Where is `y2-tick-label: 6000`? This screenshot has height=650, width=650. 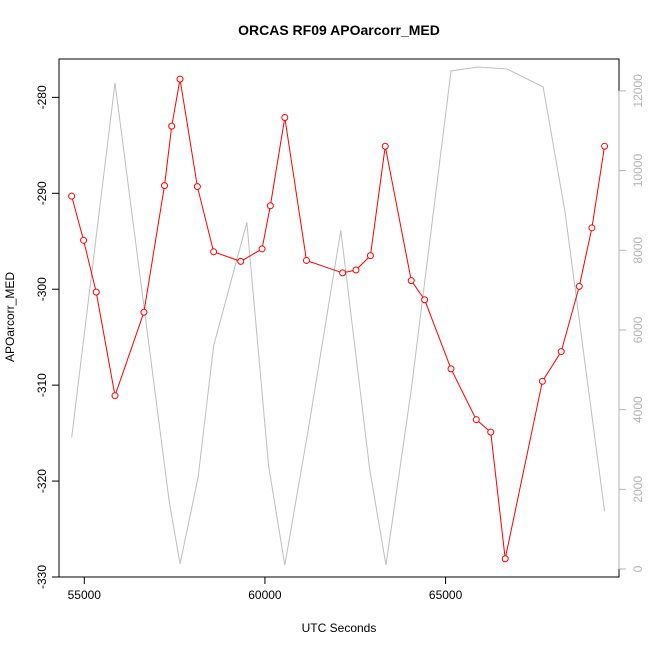
y2-tick-label: 6000 is located at coordinates (638, 329).